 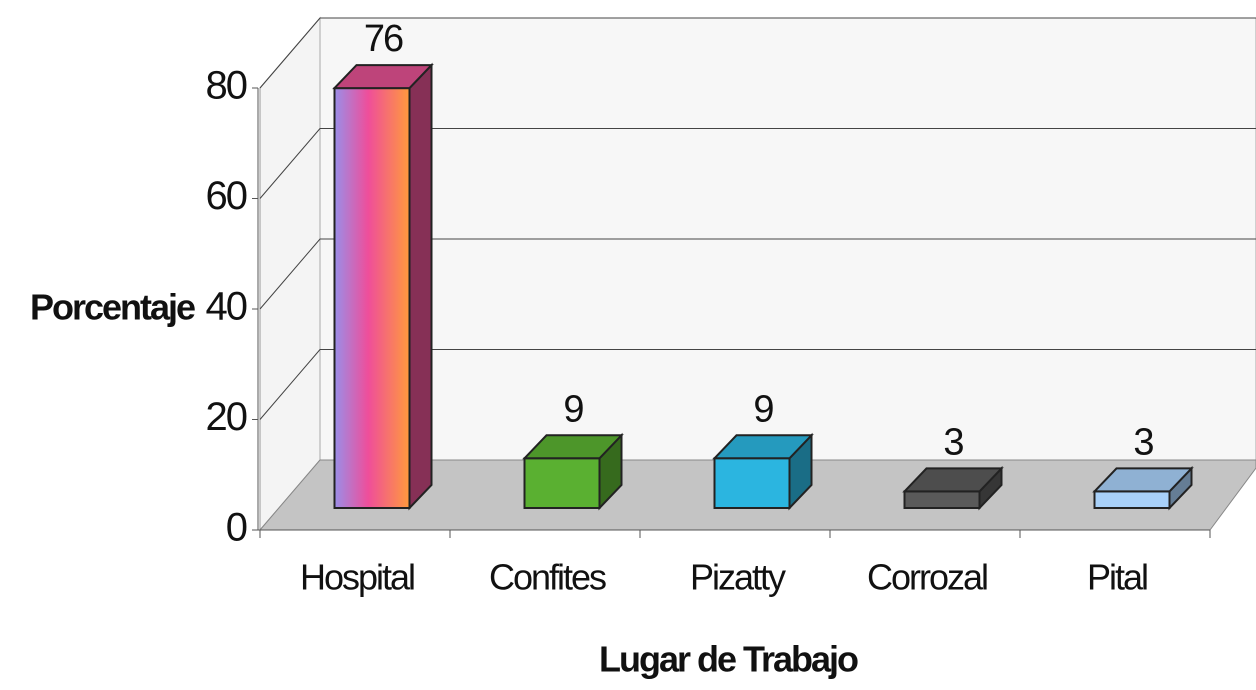 I want to click on y-tick-label: 80, so click(x=226, y=86).